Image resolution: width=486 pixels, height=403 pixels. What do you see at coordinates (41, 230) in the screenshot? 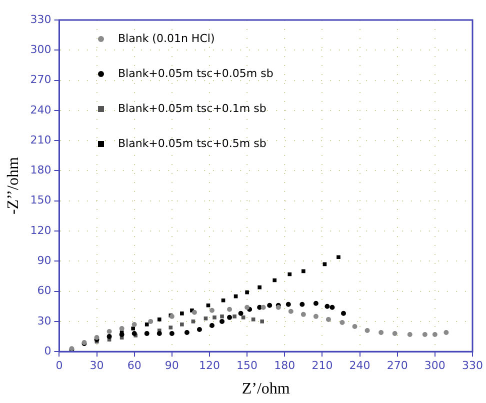
I see `y-tick-label: 120` at bounding box center [41, 230].